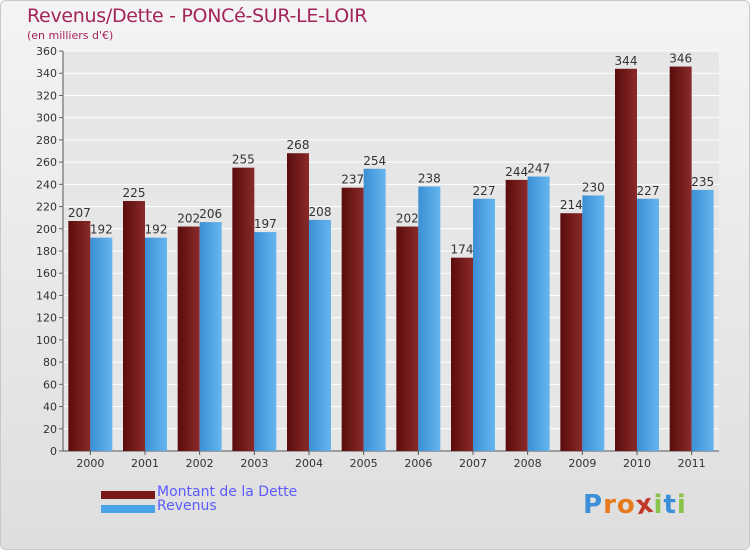 This screenshot has width=750, height=550. What do you see at coordinates (46, 318) in the screenshot?
I see `y-tick-label: 120` at bounding box center [46, 318].